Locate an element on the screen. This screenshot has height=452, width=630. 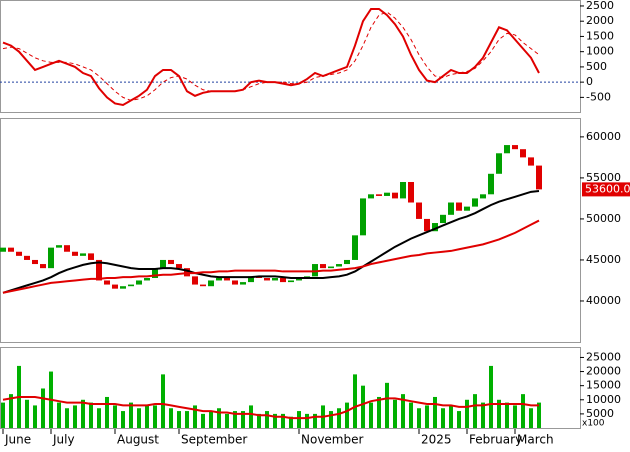
x-tick-label: July is located at coordinates (63, 440).